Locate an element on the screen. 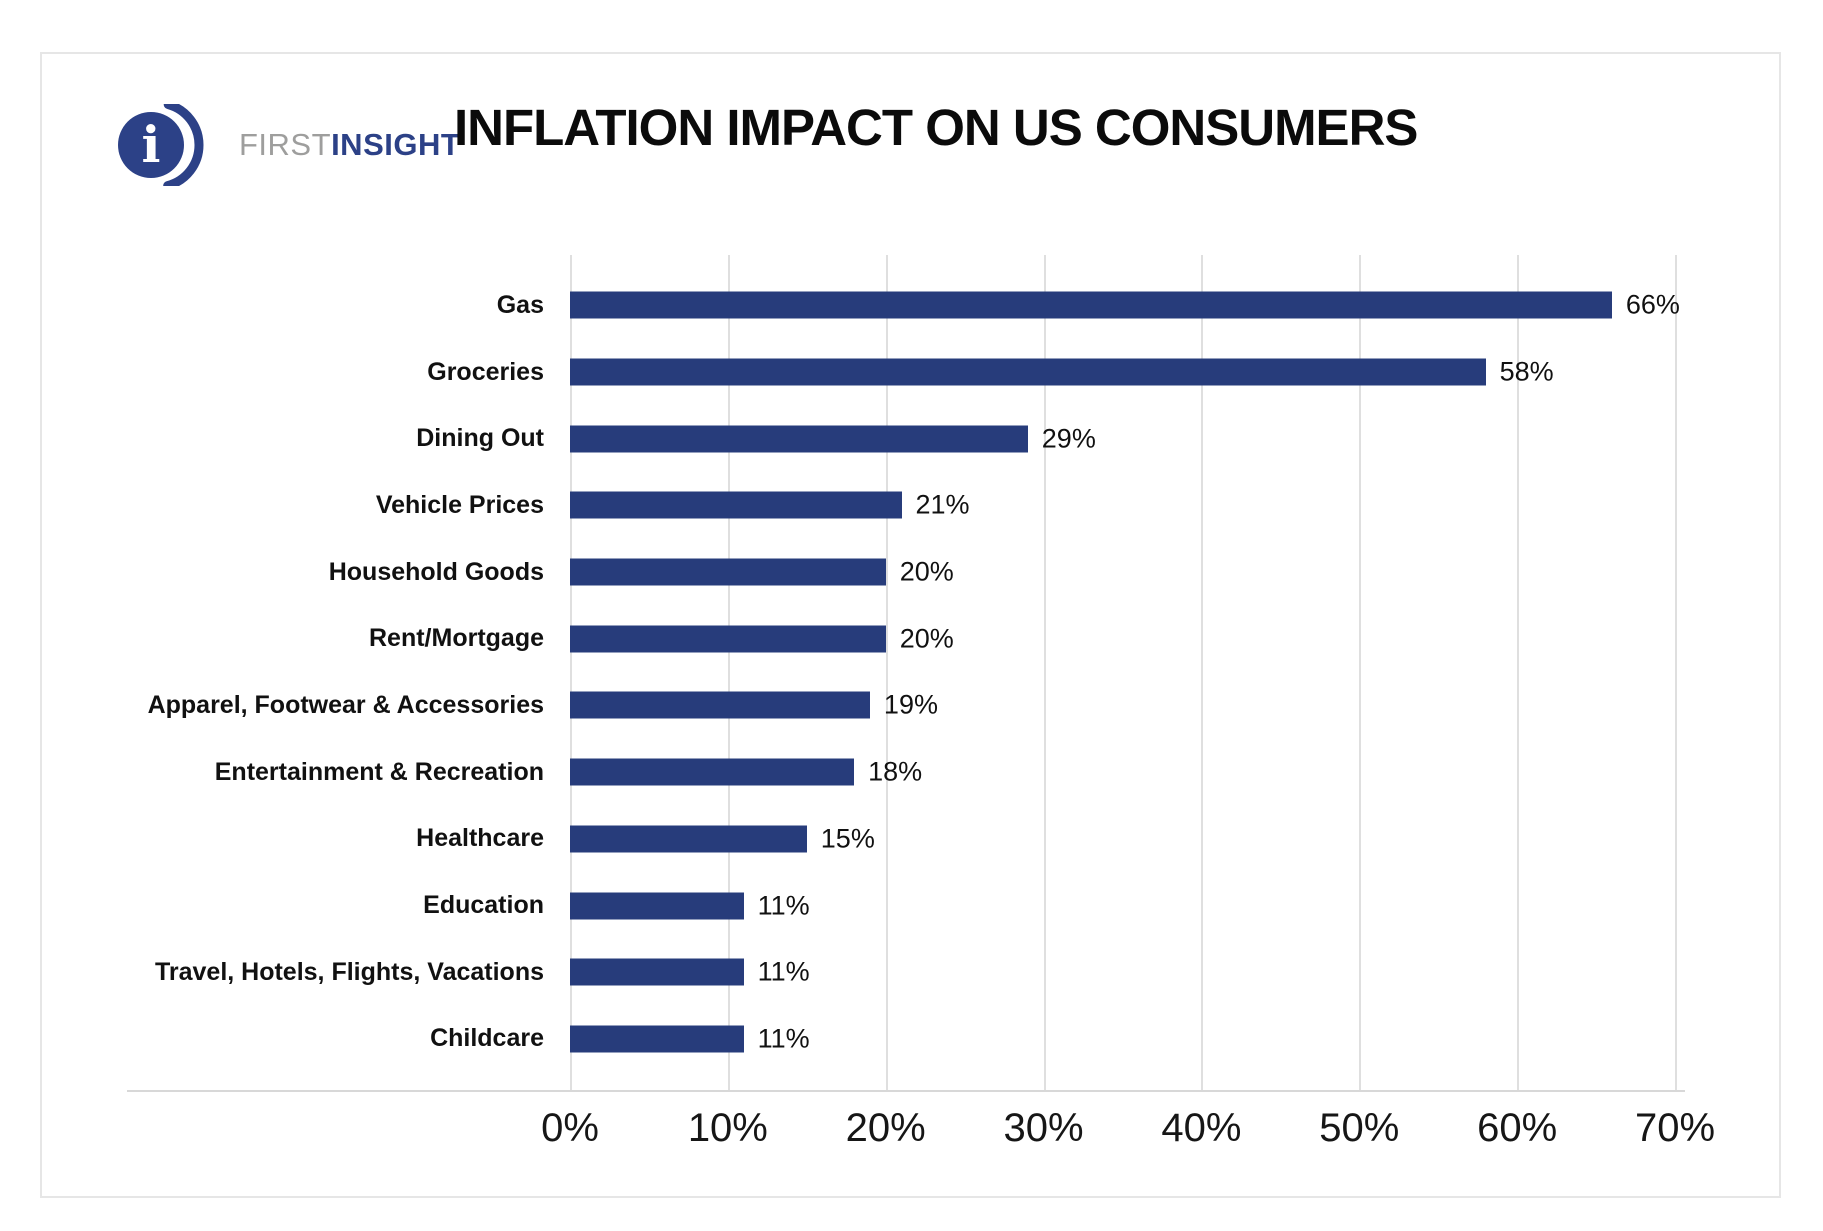 The width and height of the screenshot is (1823, 1231). x-axis-tick-label: 40% is located at coordinates (1201, 1128).